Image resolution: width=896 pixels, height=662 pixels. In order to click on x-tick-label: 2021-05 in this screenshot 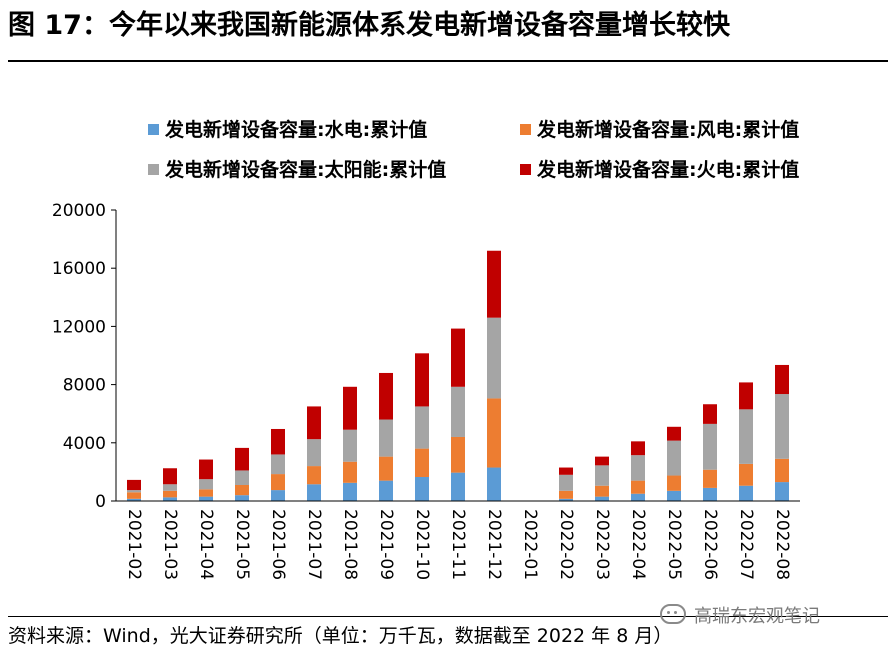, I will do `click(242, 544)`.